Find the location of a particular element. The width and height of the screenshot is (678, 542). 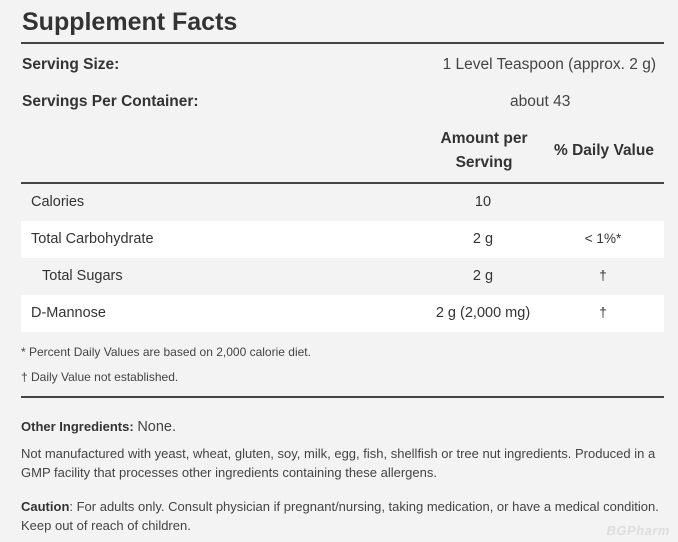

other-ingredients-value: None. is located at coordinates (157, 427).